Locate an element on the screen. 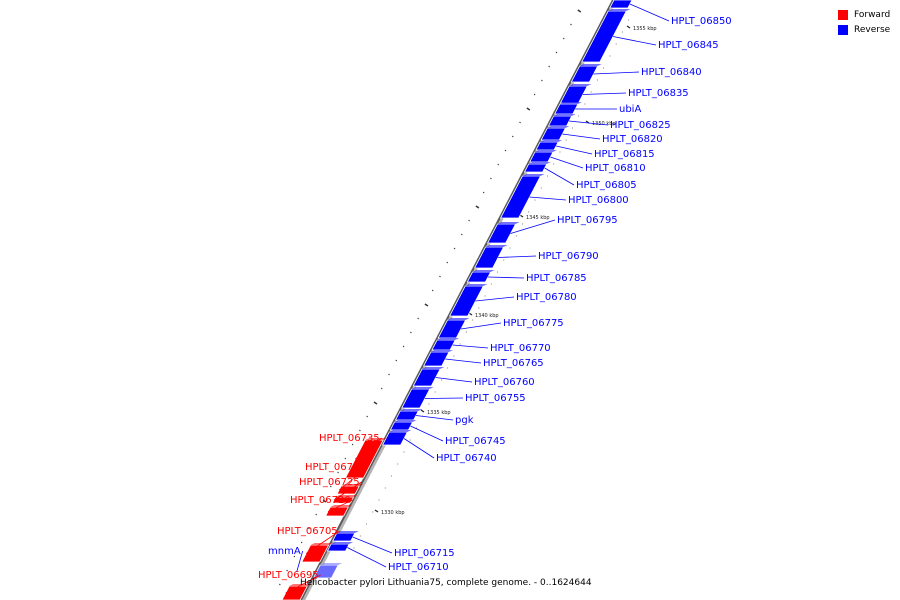 The image size is (900, 600). gene-hplt_06795-leader is located at coordinates (533, 226).